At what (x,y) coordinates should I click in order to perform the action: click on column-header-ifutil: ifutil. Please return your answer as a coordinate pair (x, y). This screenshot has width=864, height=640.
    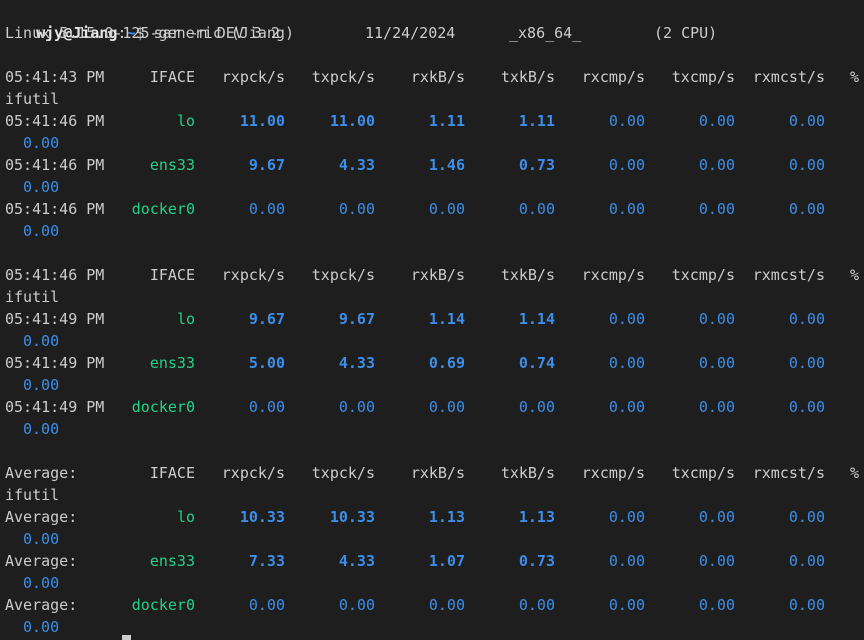
    Looking at the image, I should click on (32, 495).